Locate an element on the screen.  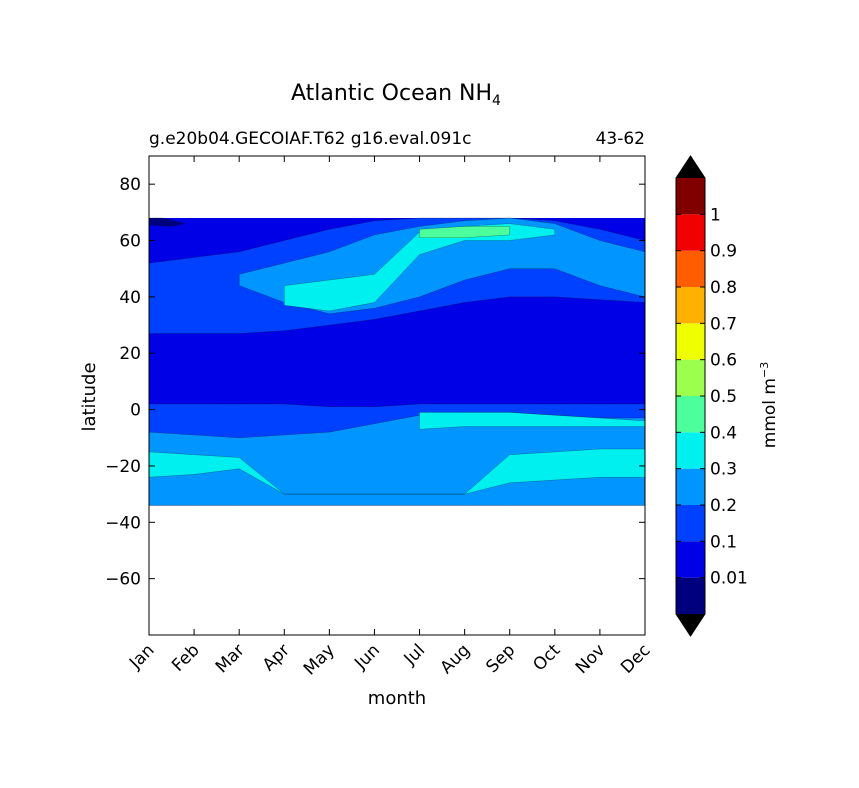
colorbar-tick-label: 0.4 is located at coordinates (723, 433).